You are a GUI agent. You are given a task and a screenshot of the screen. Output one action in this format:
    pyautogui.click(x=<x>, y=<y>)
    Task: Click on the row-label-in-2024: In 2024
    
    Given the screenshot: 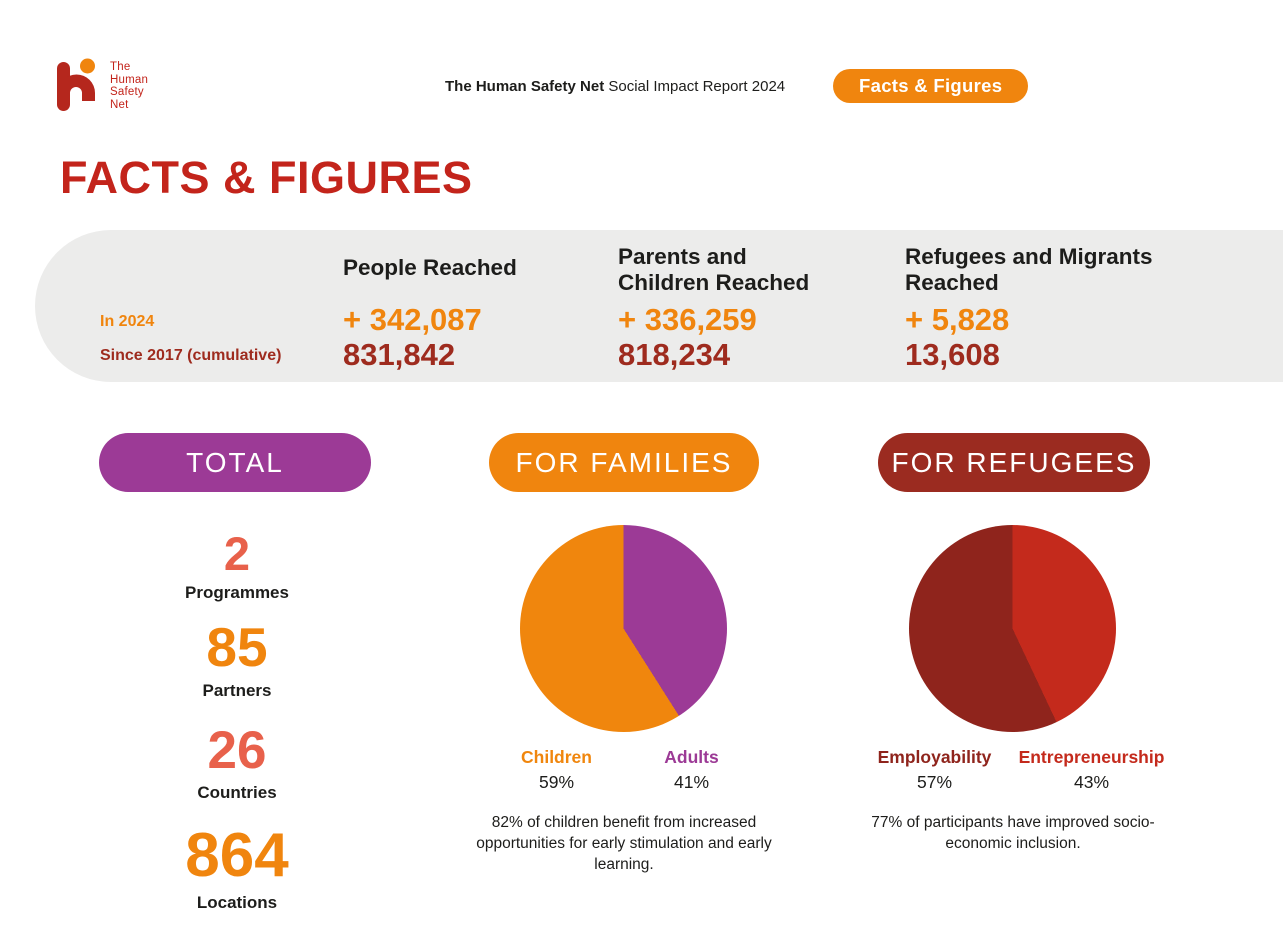 What is the action you would take?
    pyautogui.click(x=127, y=321)
    